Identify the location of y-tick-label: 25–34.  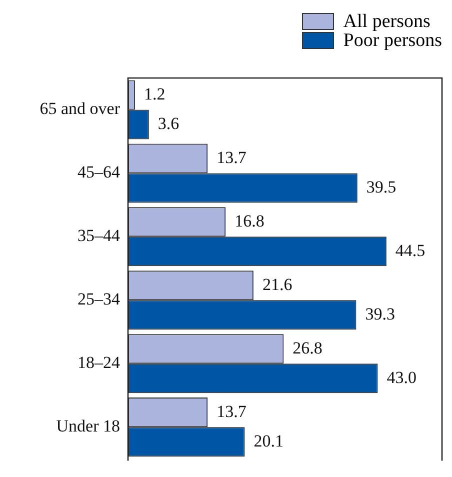
(99, 299).